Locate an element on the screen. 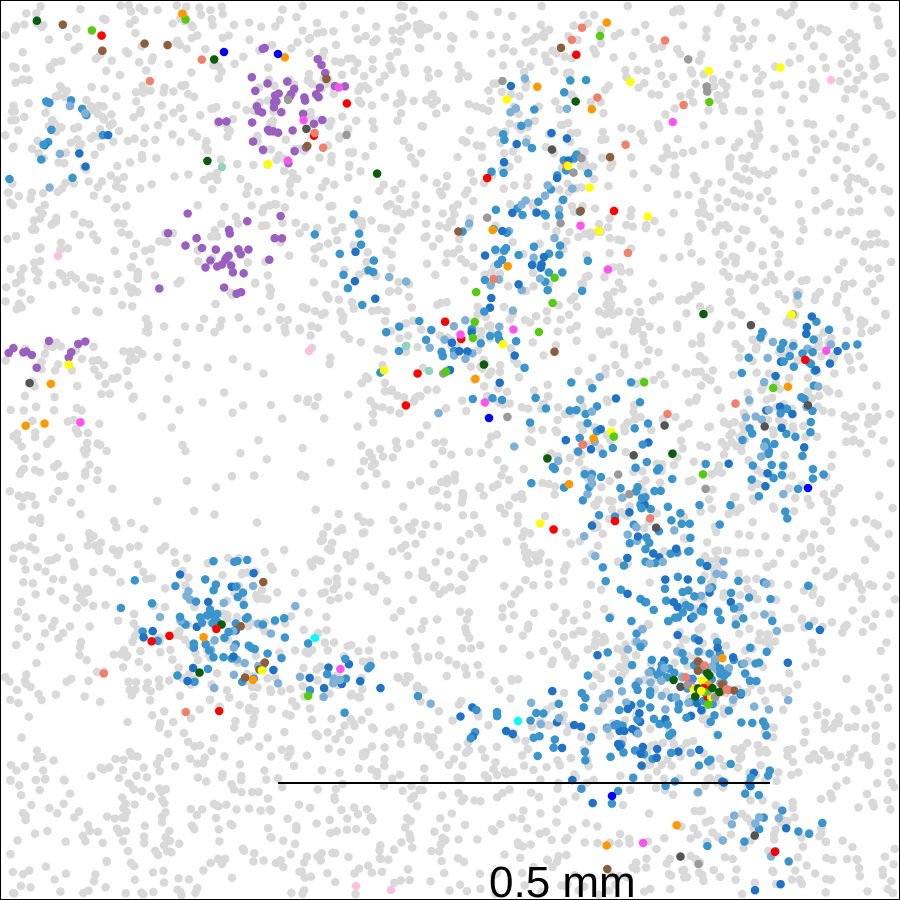  scale-bar is located at coordinates (524, 783).